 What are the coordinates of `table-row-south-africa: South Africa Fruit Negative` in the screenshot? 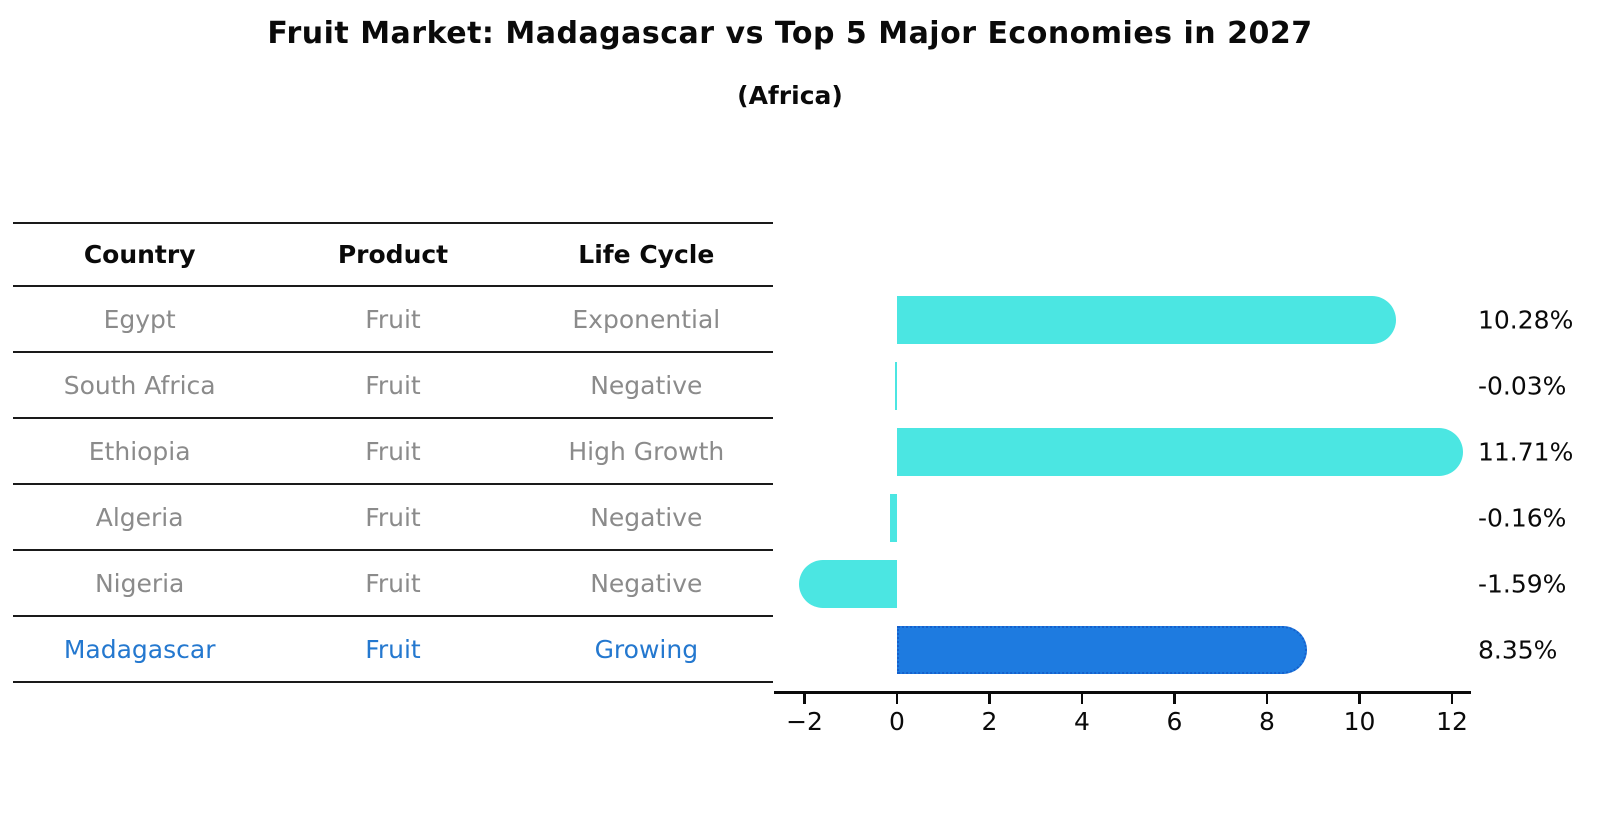 It's located at (393, 386).